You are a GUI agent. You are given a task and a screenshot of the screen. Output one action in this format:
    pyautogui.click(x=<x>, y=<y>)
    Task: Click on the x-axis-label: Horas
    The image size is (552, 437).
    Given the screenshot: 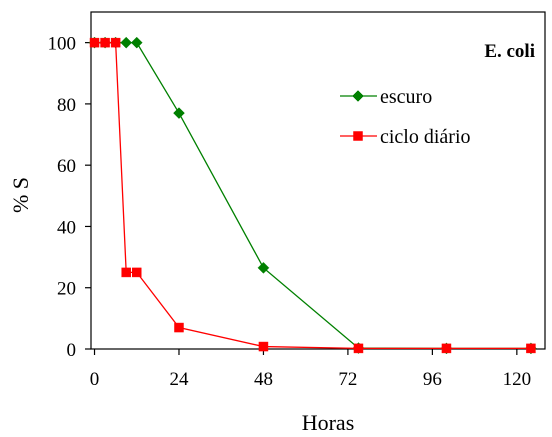 What is the action you would take?
    pyautogui.click(x=328, y=422)
    